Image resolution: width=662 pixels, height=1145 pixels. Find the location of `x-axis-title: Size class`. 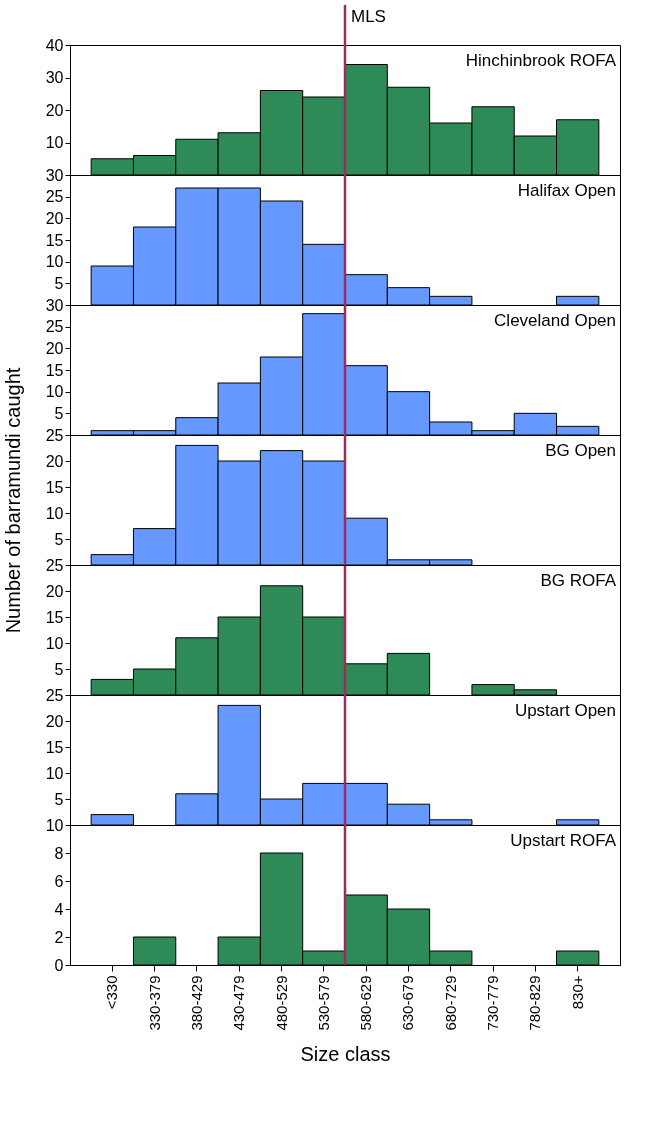

x-axis-title: Size class is located at coordinates (345, 1053).